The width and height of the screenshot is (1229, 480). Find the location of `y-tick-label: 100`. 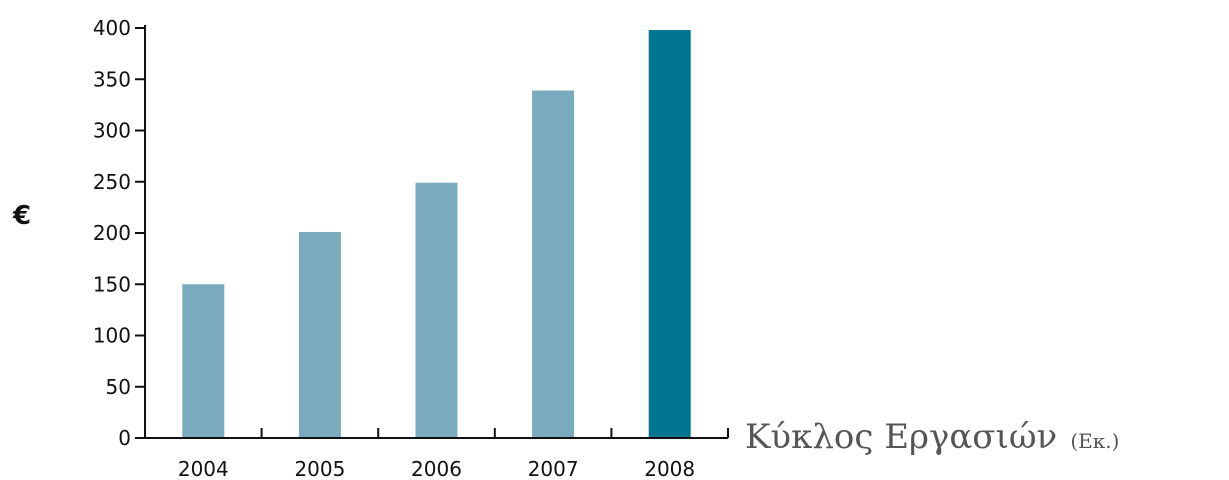

y-tick-label: 100 is located at coordinates (112, 336).